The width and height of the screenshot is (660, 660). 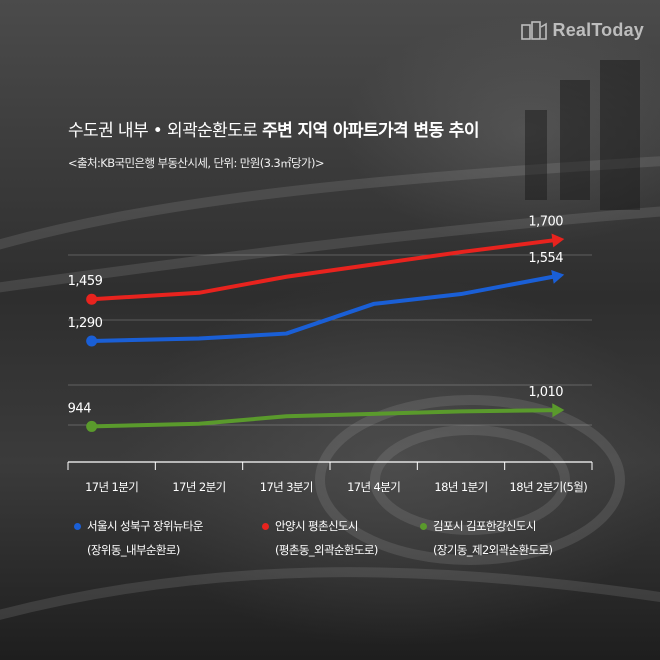 What do you see at coordinates (80, 408) in the screenshot?
I see `data-label: 944` at bounding box center [80, 408].